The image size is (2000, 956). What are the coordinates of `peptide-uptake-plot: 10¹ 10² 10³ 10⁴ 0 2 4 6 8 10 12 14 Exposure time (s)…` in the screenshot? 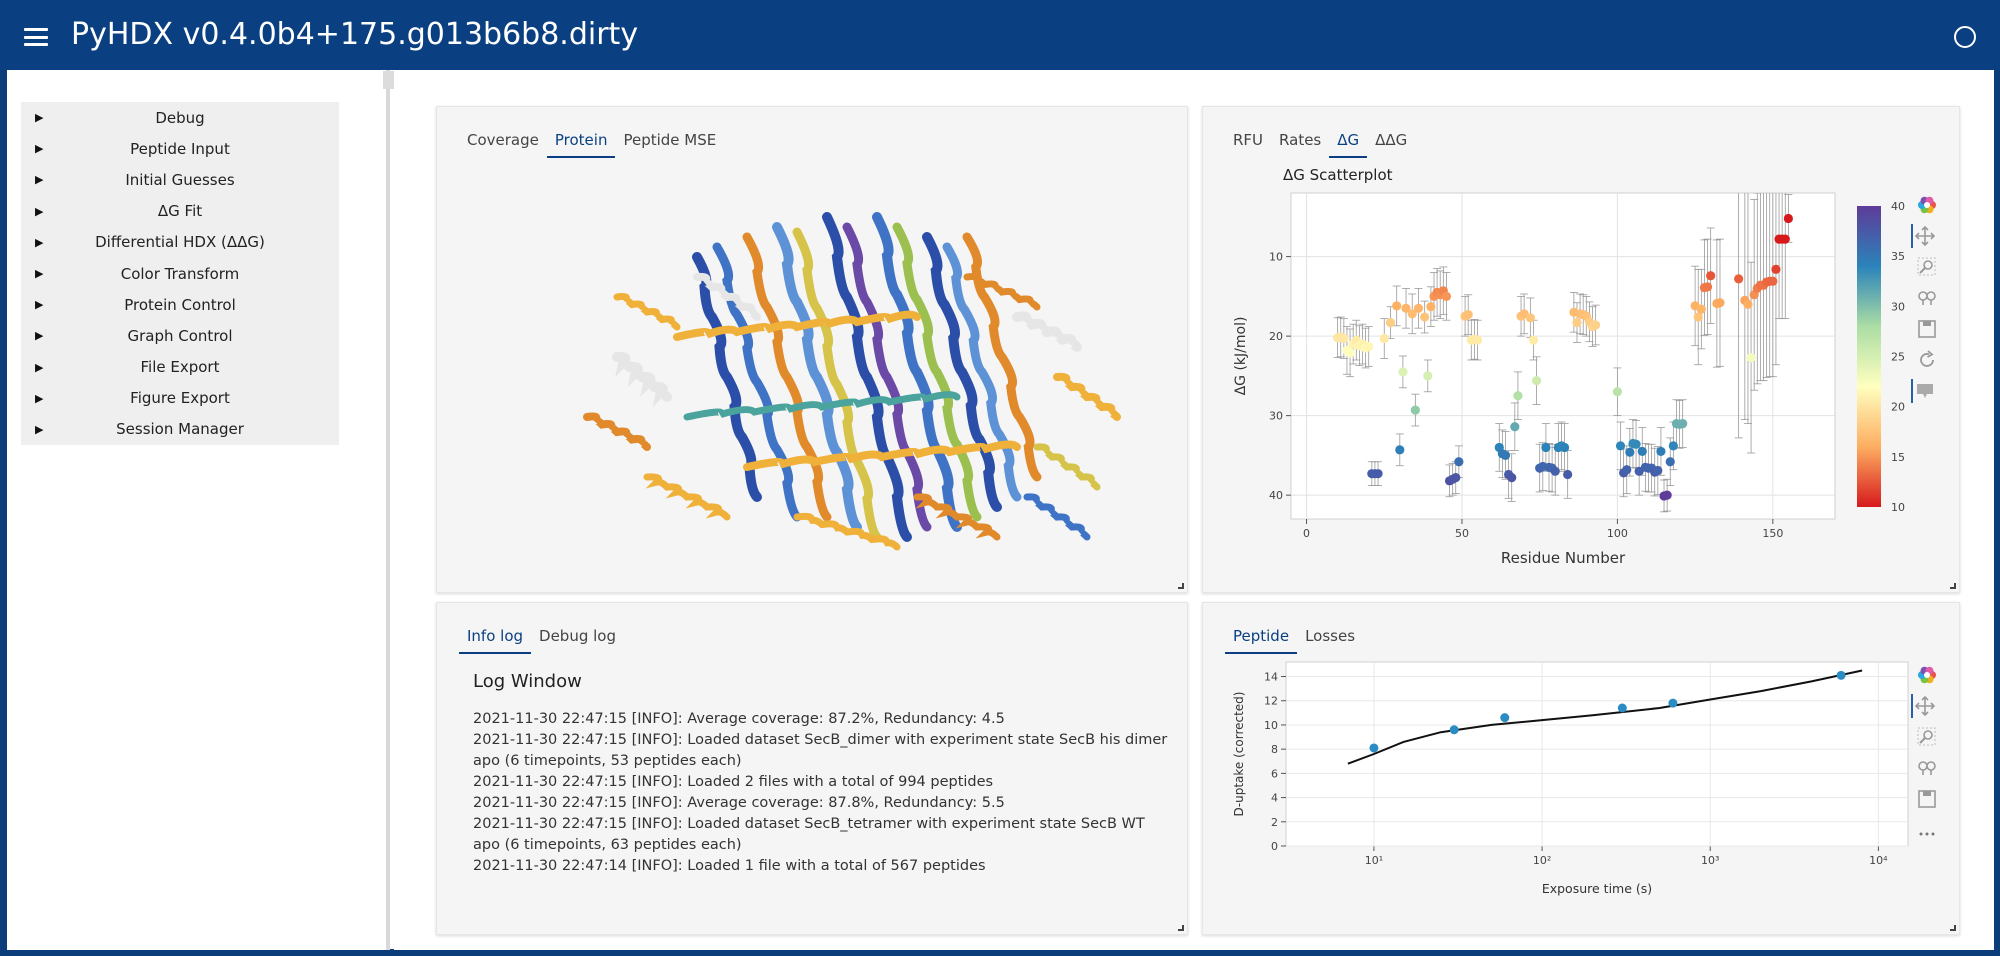 It's located at (1582, 769).